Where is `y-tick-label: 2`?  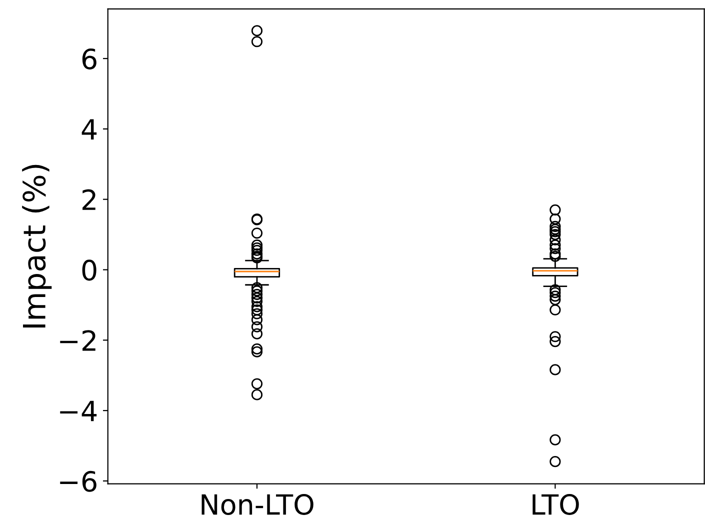 y-tick-label: 2 is located at coordinates (89, 199).